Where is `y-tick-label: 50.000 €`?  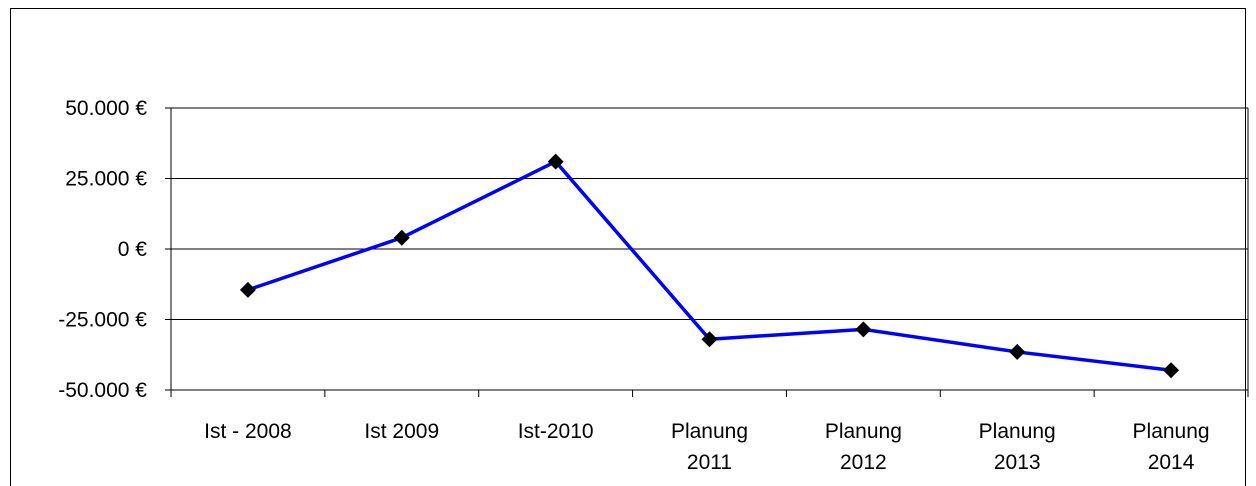 y-tick-label: 50.000 € is located at coordinates (106, 108).